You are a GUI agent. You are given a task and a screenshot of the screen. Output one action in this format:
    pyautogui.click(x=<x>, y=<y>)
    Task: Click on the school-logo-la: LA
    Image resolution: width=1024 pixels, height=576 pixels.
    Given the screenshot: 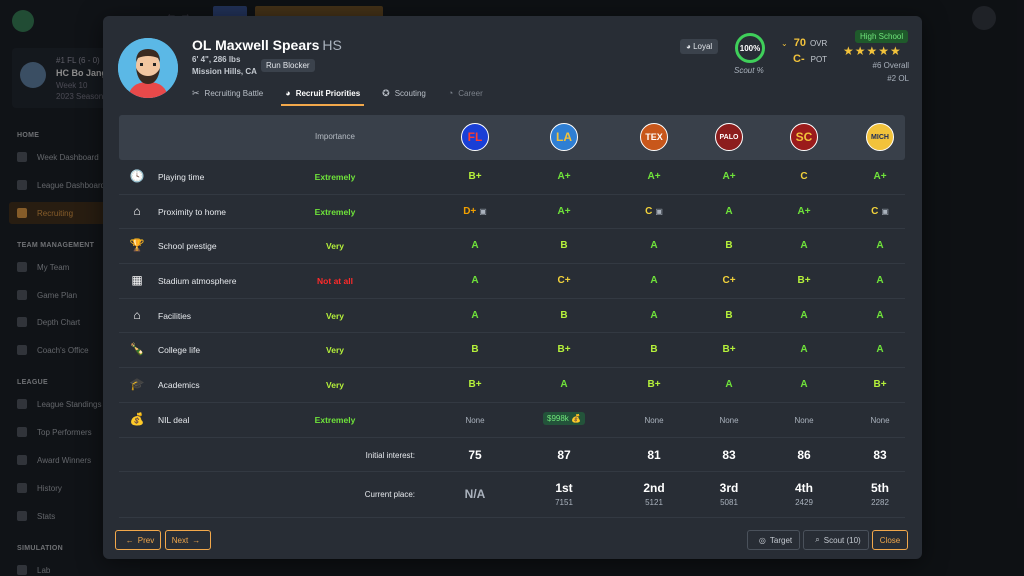 What is the action you would take?
    pyautogui.click(x=564, y=137)
    